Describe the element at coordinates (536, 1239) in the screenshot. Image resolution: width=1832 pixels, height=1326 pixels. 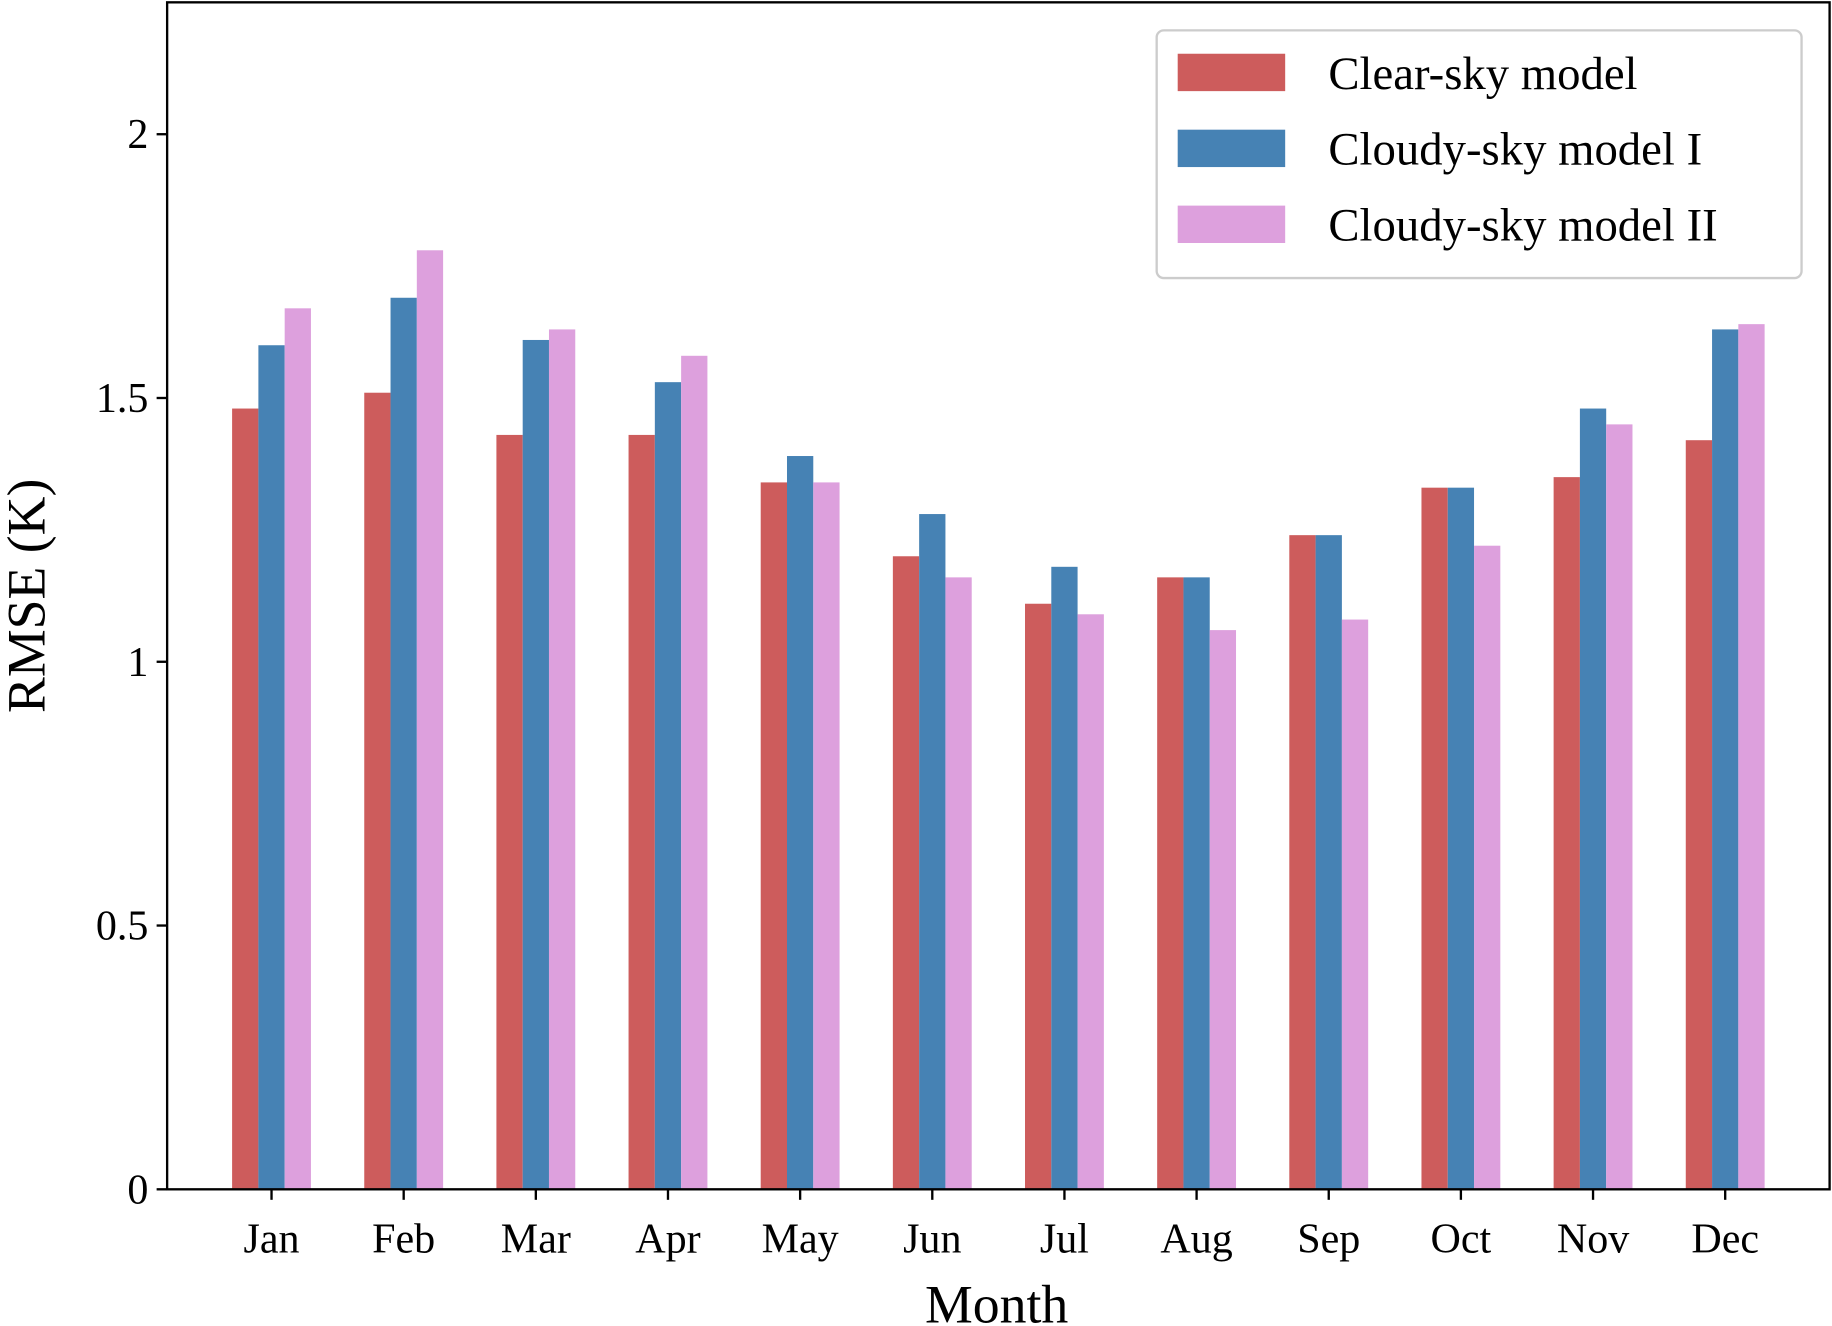
I see `x-tick-label: Mar` at that location.